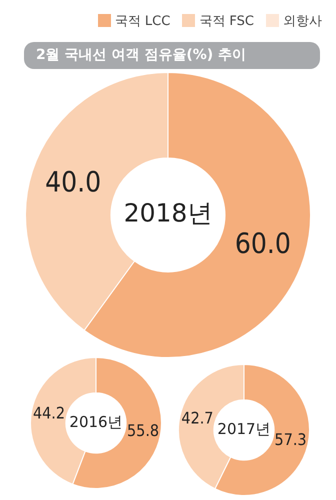 The image size is (336, 500). I want to click on data-label: 60.0, so click(262, 243).